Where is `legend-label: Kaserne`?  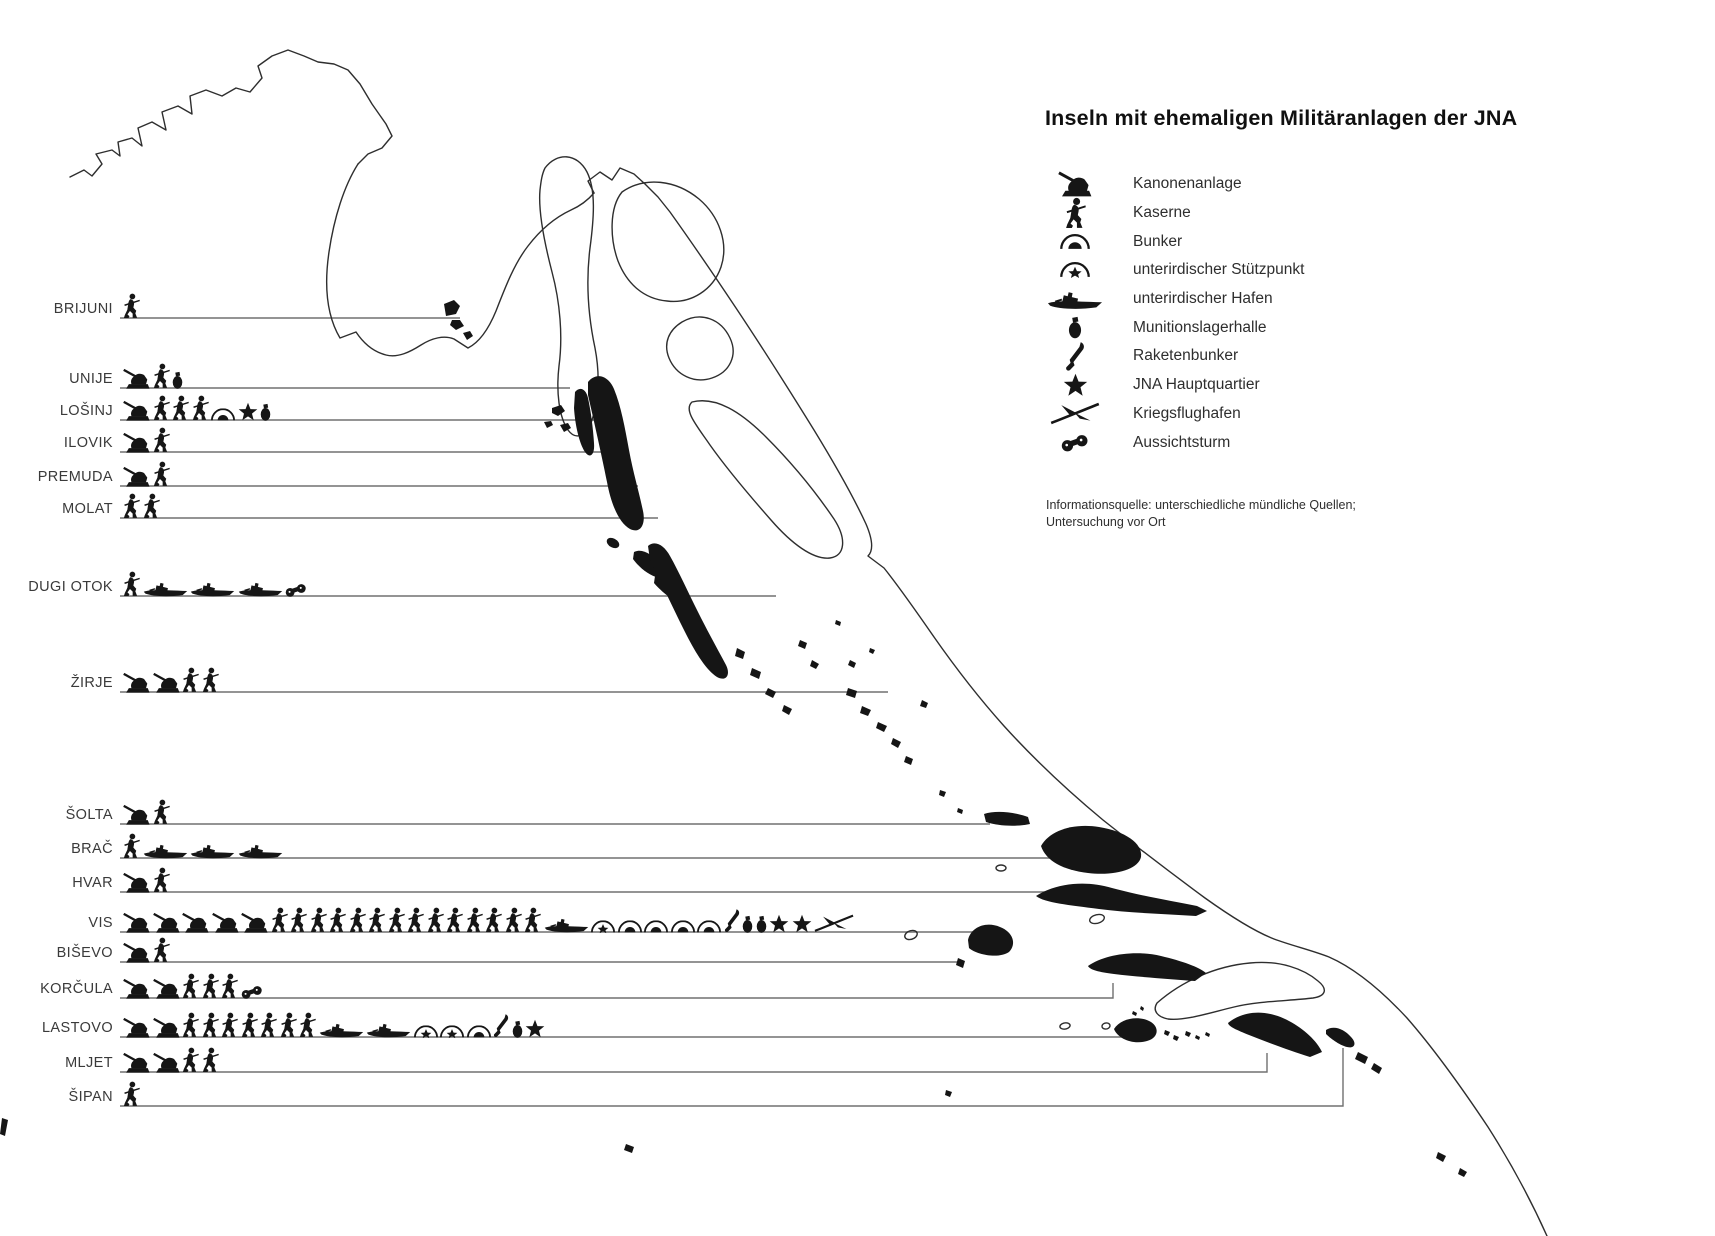 legend-label: Kaserne is located at coordinates (1162, 213).